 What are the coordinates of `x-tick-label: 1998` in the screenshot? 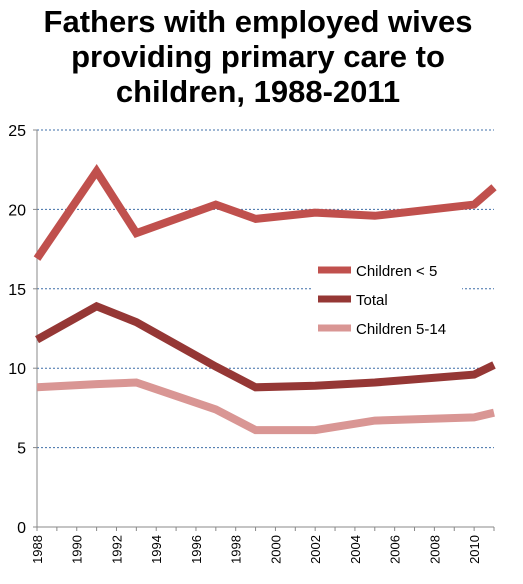 It's located at (236, 549).